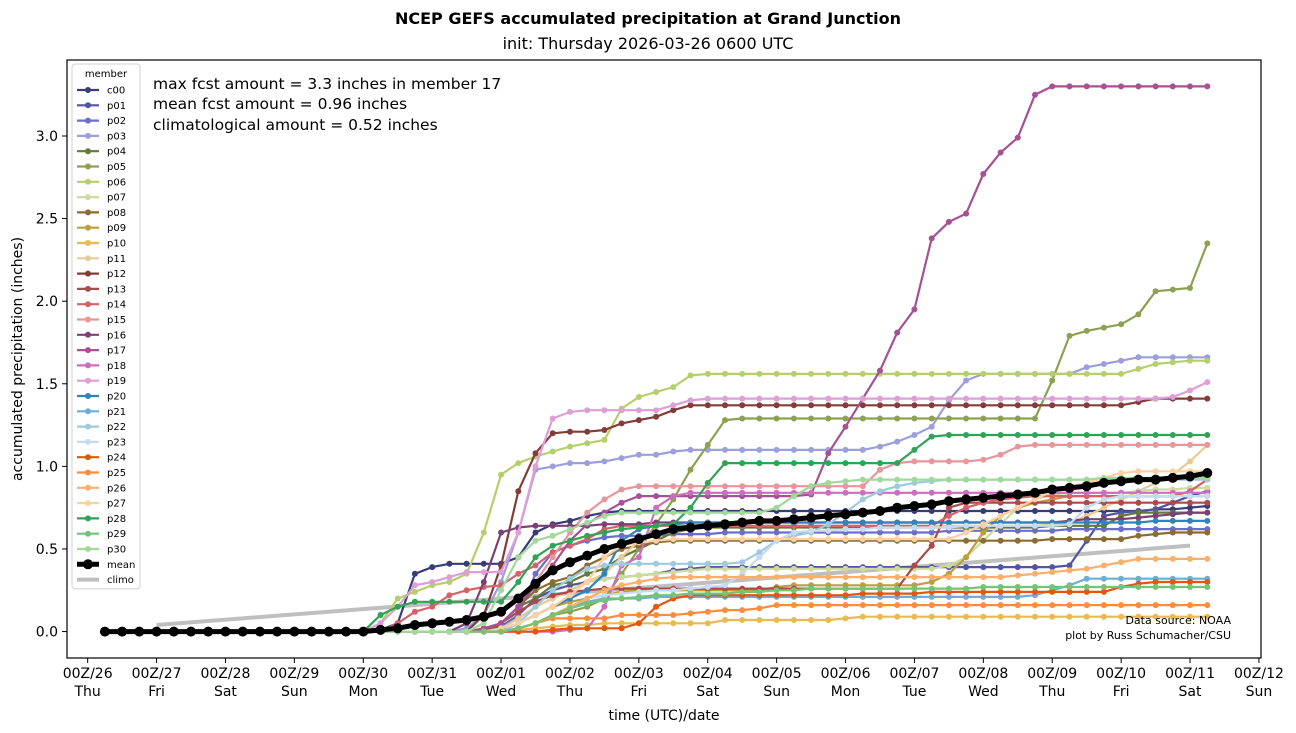  Describe the element at coordinates (1121, 674) in the screenshot. I see `x-tick-label: 00Z/10` at that location.